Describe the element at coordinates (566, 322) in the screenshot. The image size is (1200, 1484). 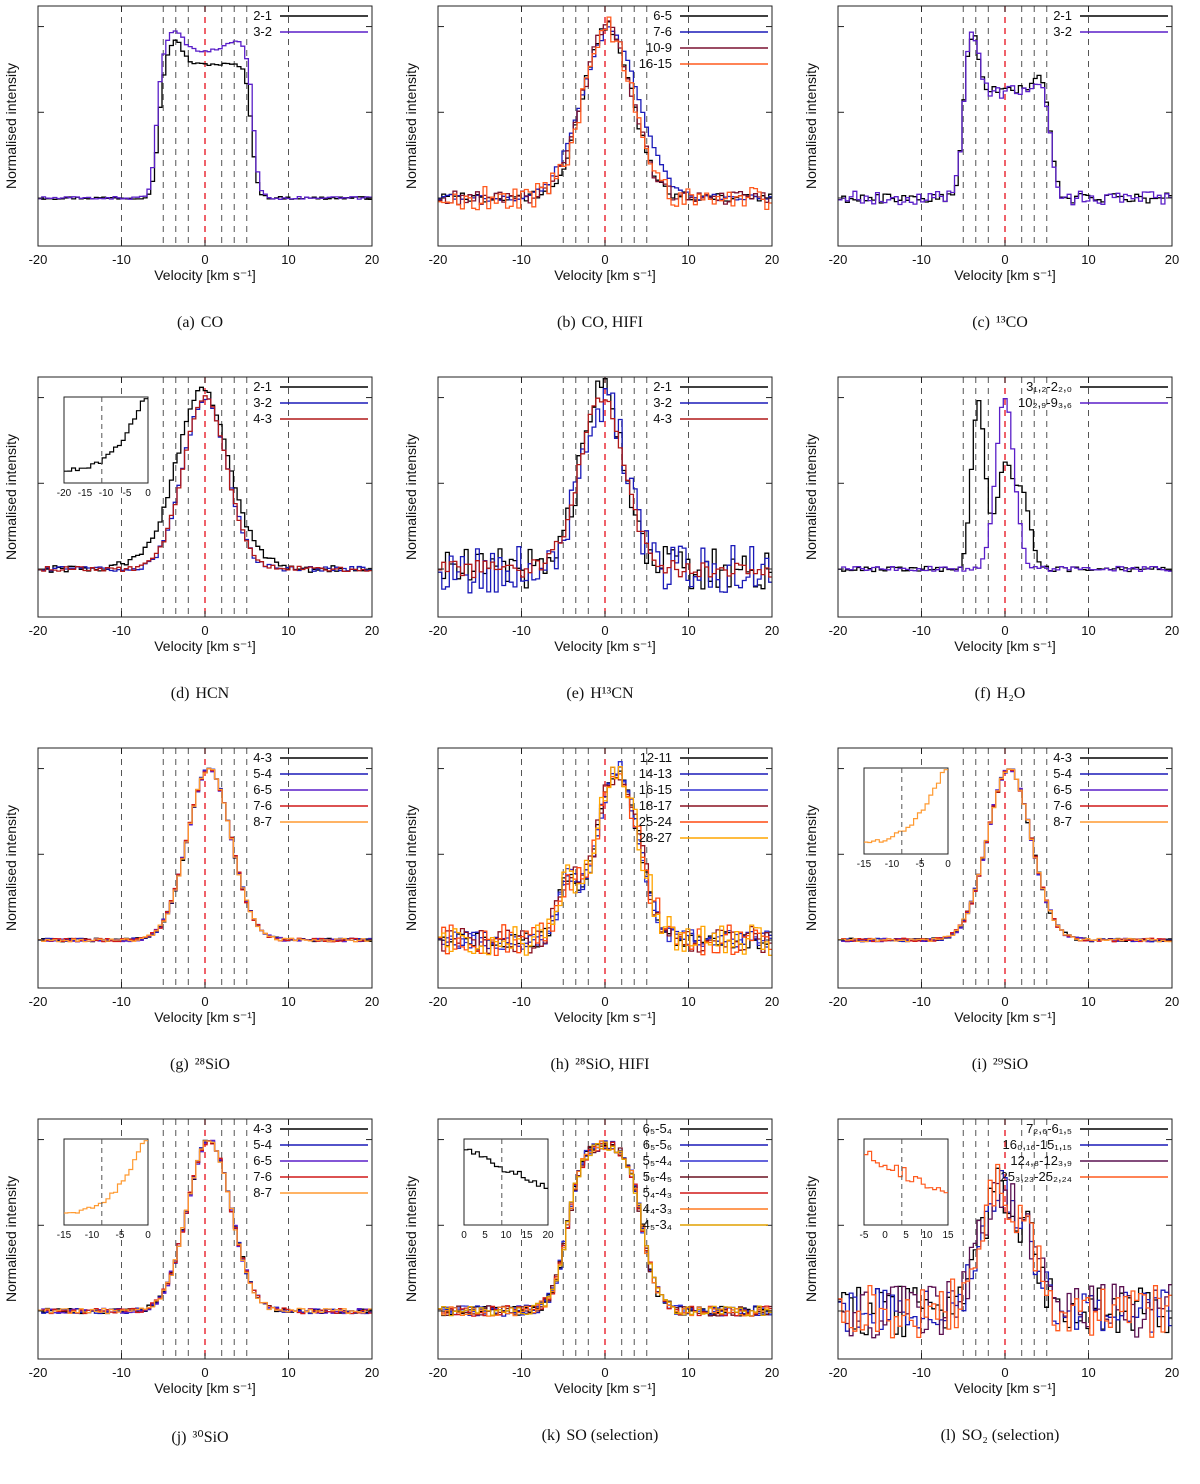
I see `caption-letter: (b)` at that location.